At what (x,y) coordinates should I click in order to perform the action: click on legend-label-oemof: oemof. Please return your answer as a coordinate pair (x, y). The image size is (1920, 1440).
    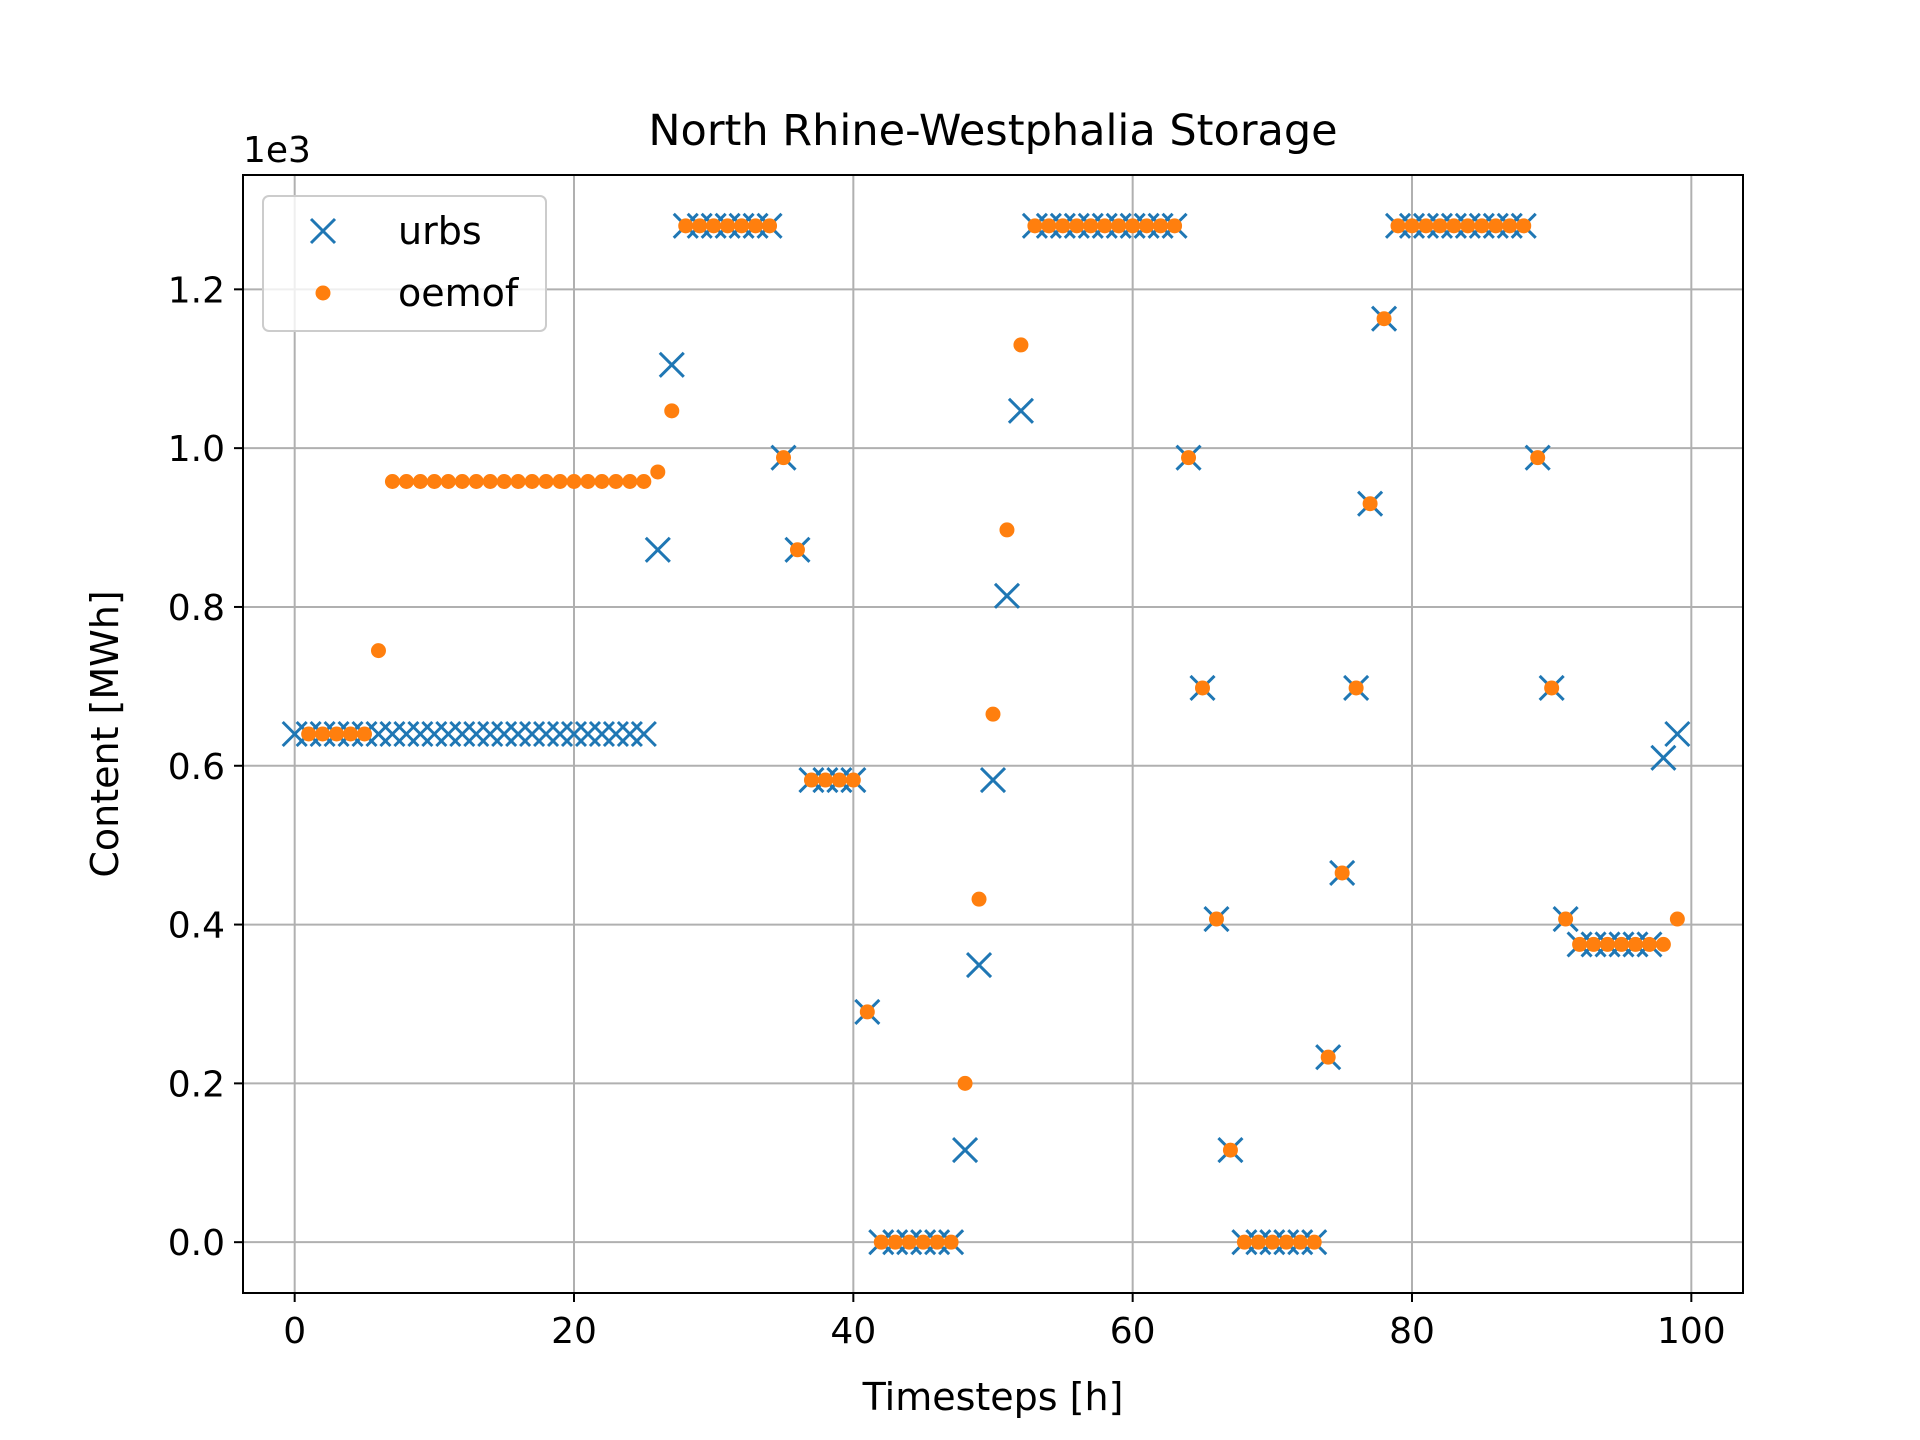
    Looking at the image, I should click on (459, 293).